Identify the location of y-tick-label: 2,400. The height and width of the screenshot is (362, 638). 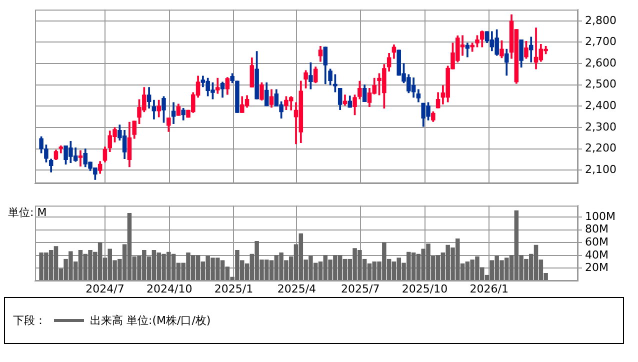
(600, 105).